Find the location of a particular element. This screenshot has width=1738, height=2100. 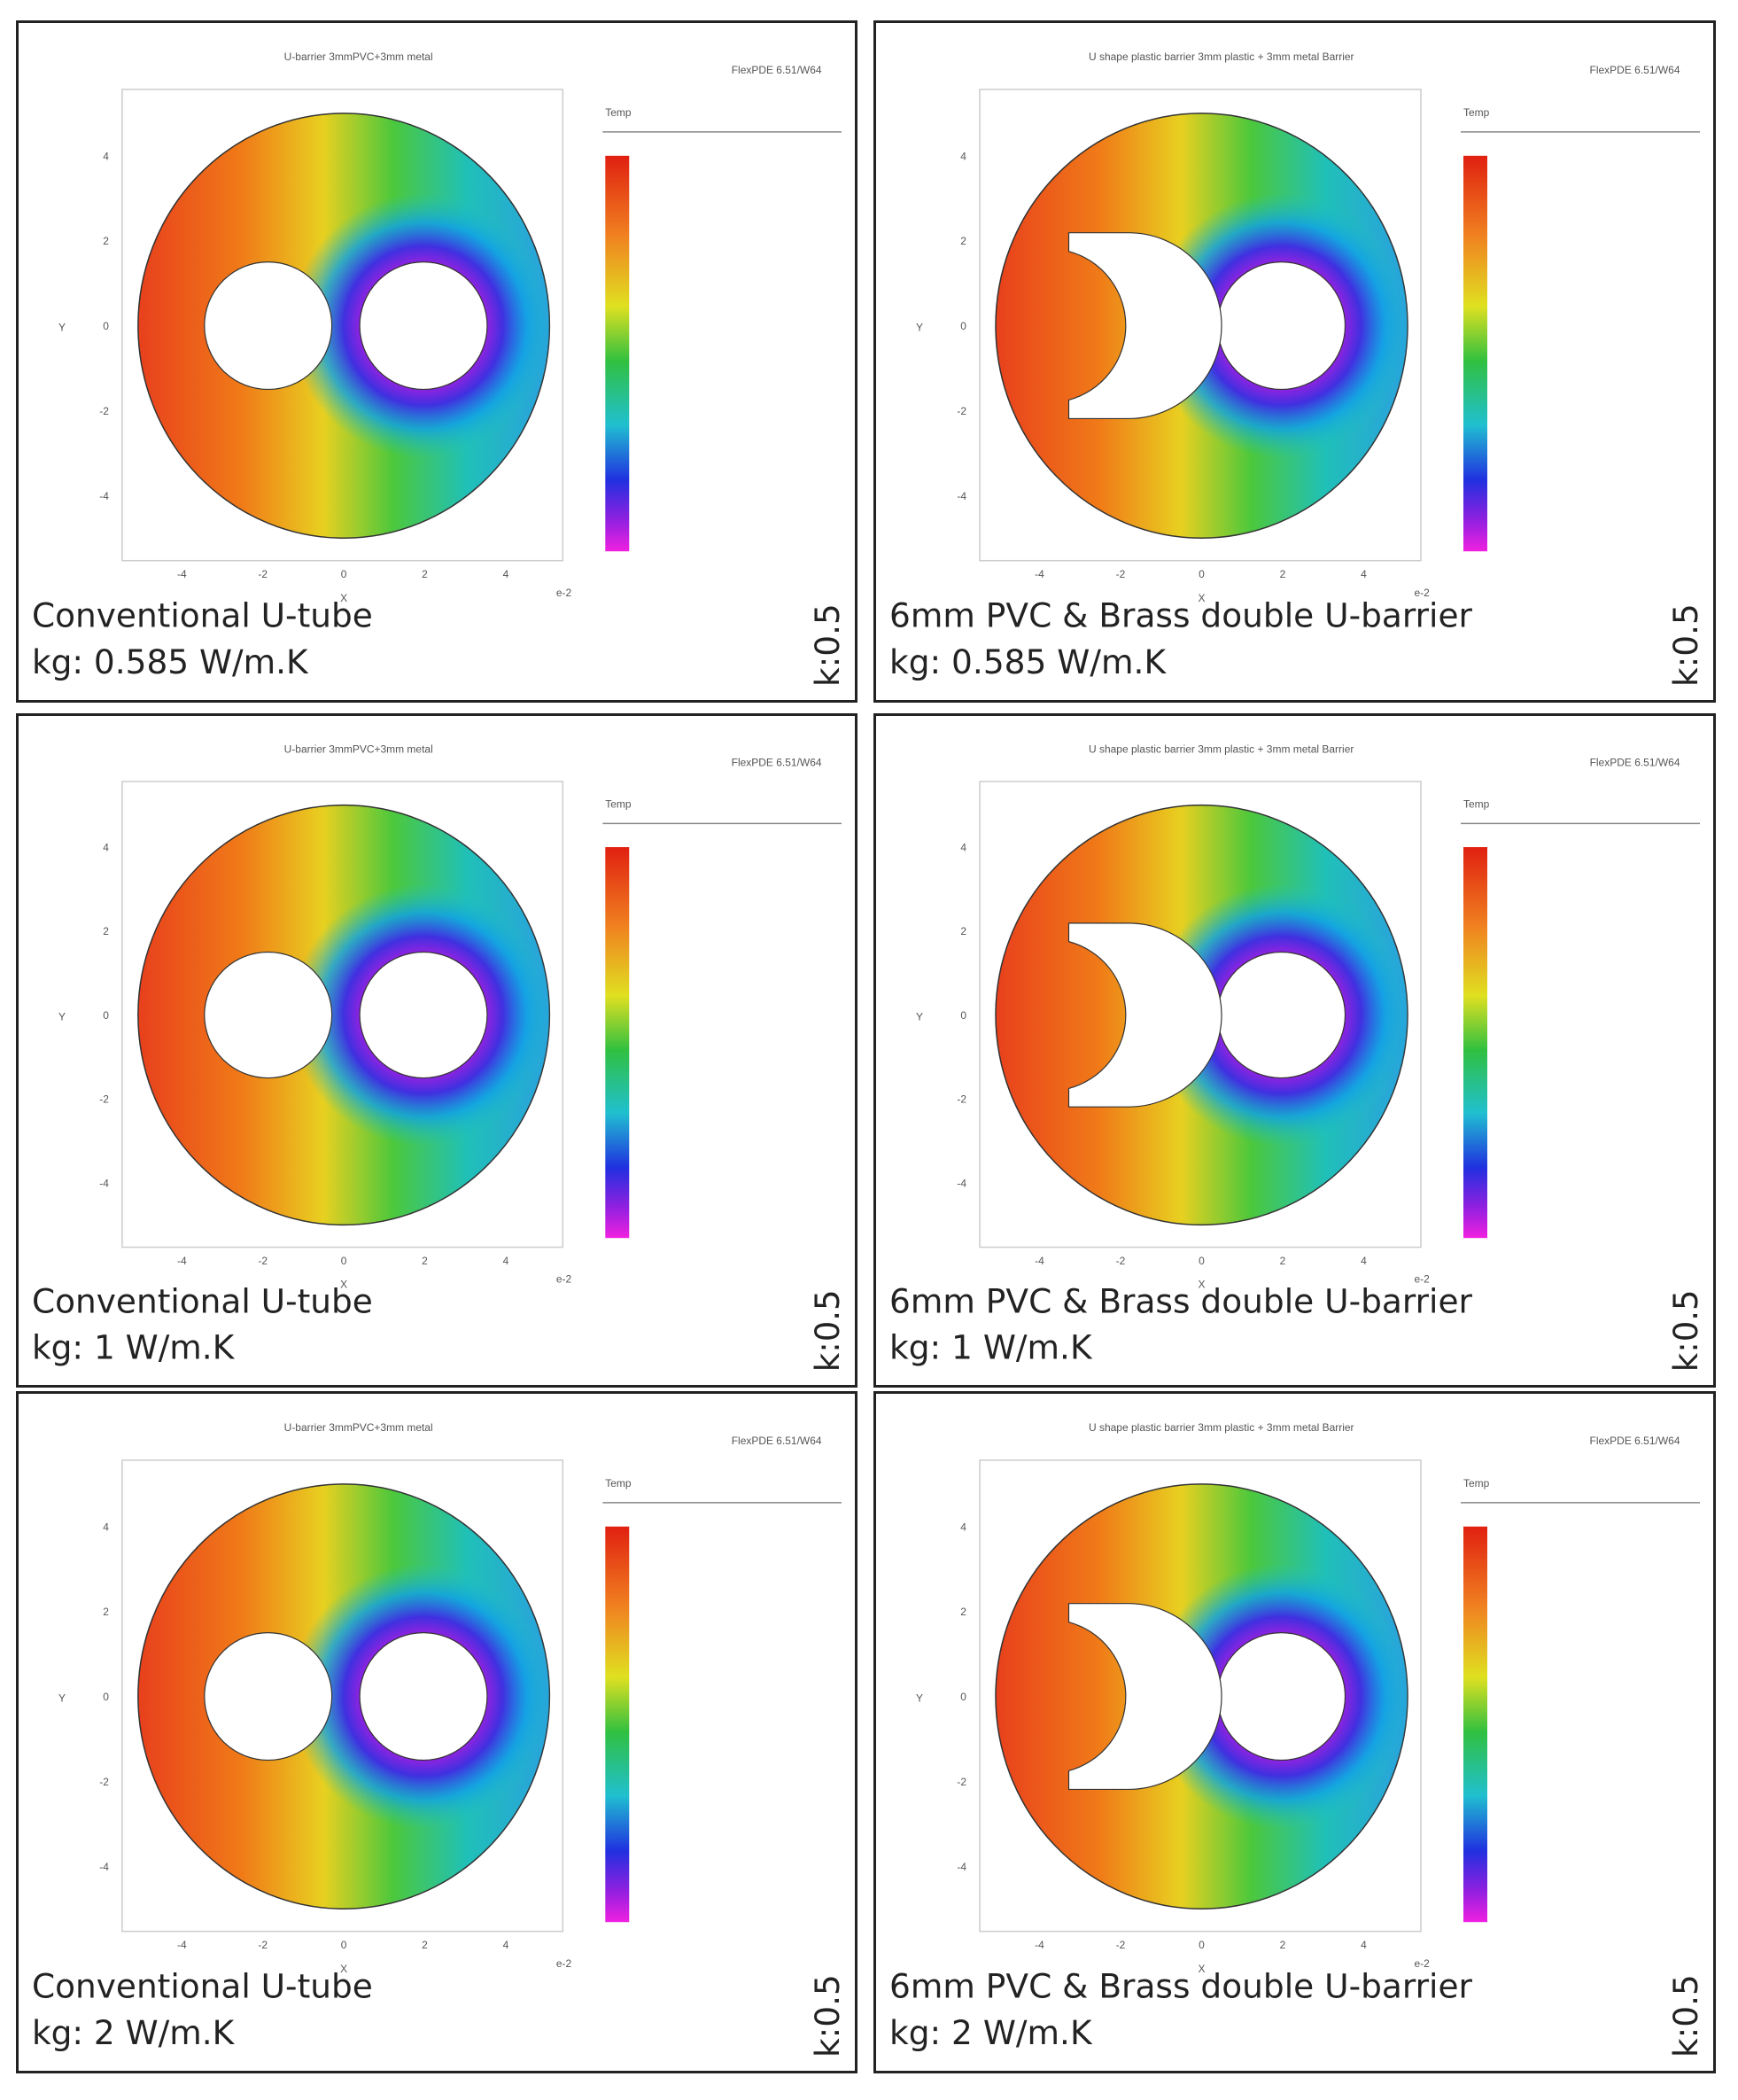

plot-title: U-barrier 3mmPVC+3mm metal is located at coordinates (358, 57).